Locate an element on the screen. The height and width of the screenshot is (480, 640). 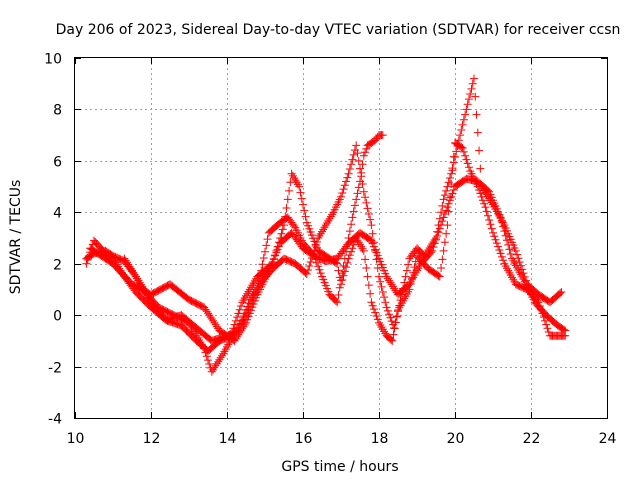
y-tick-label: -2 is located at coordinates (55, 369).